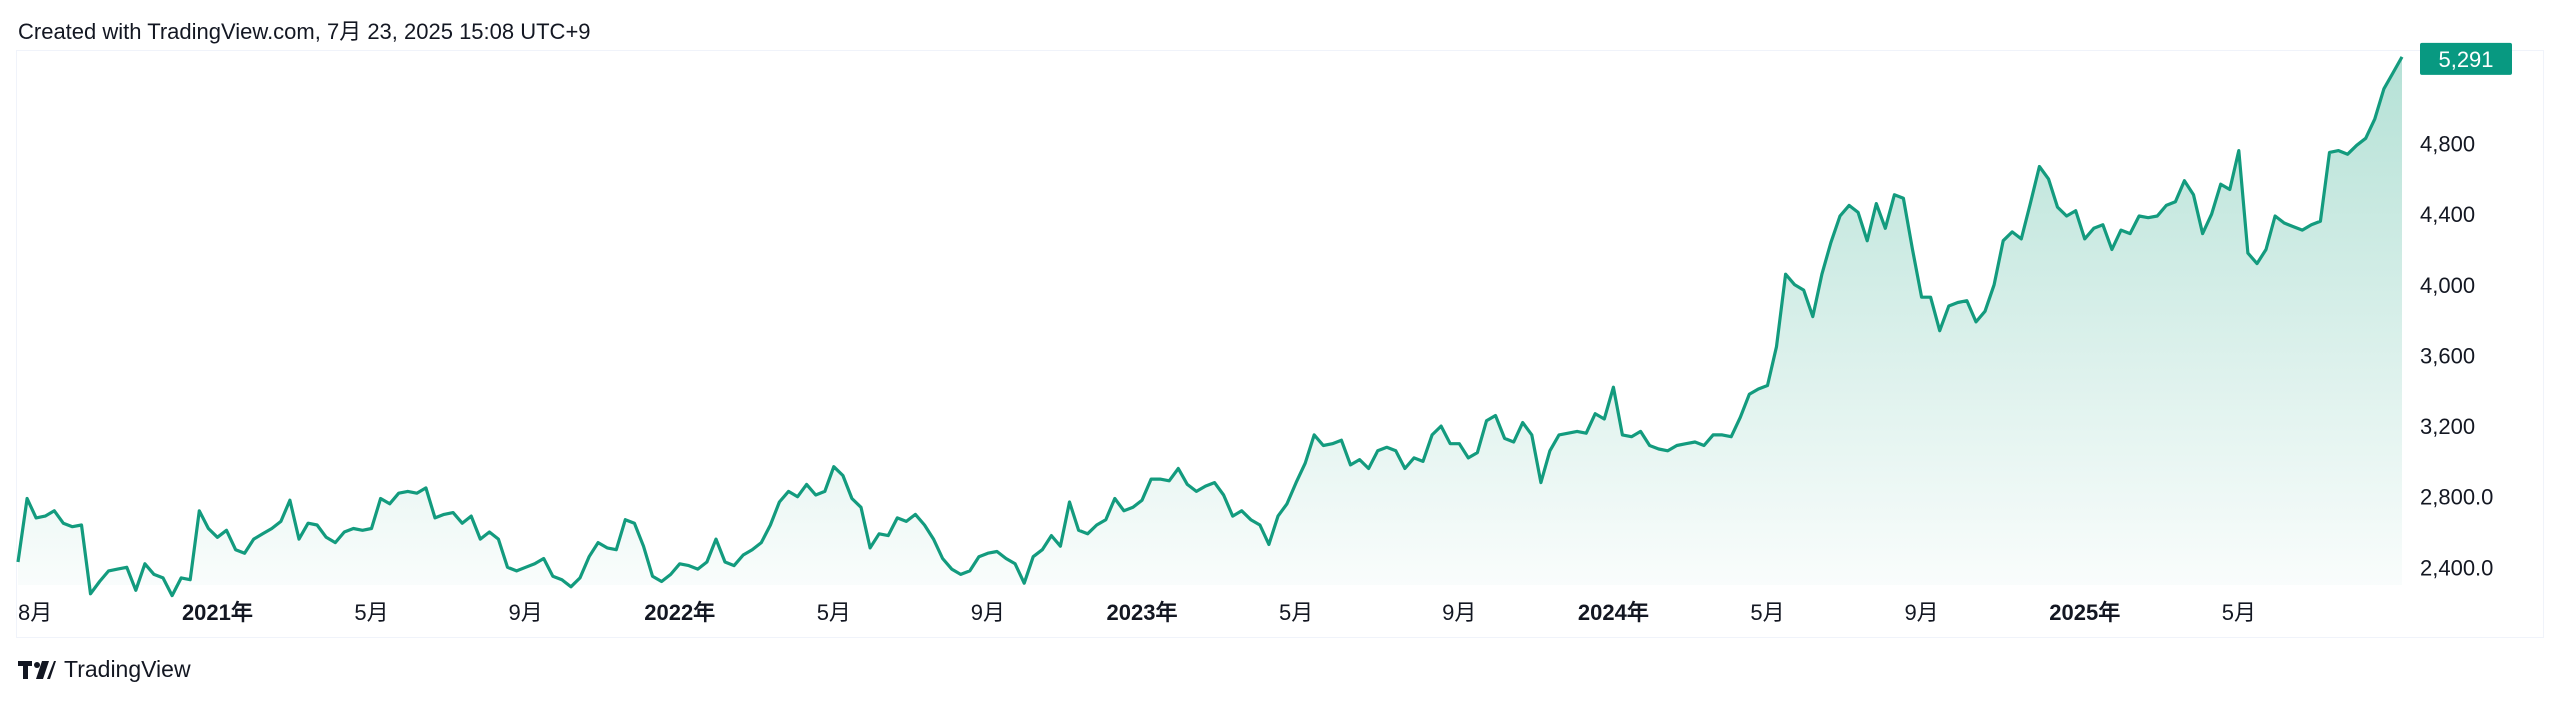  Describe the element at coordinates (2447, 214) in the screenshot. I see `y-tick-label: 4,400` at that location.